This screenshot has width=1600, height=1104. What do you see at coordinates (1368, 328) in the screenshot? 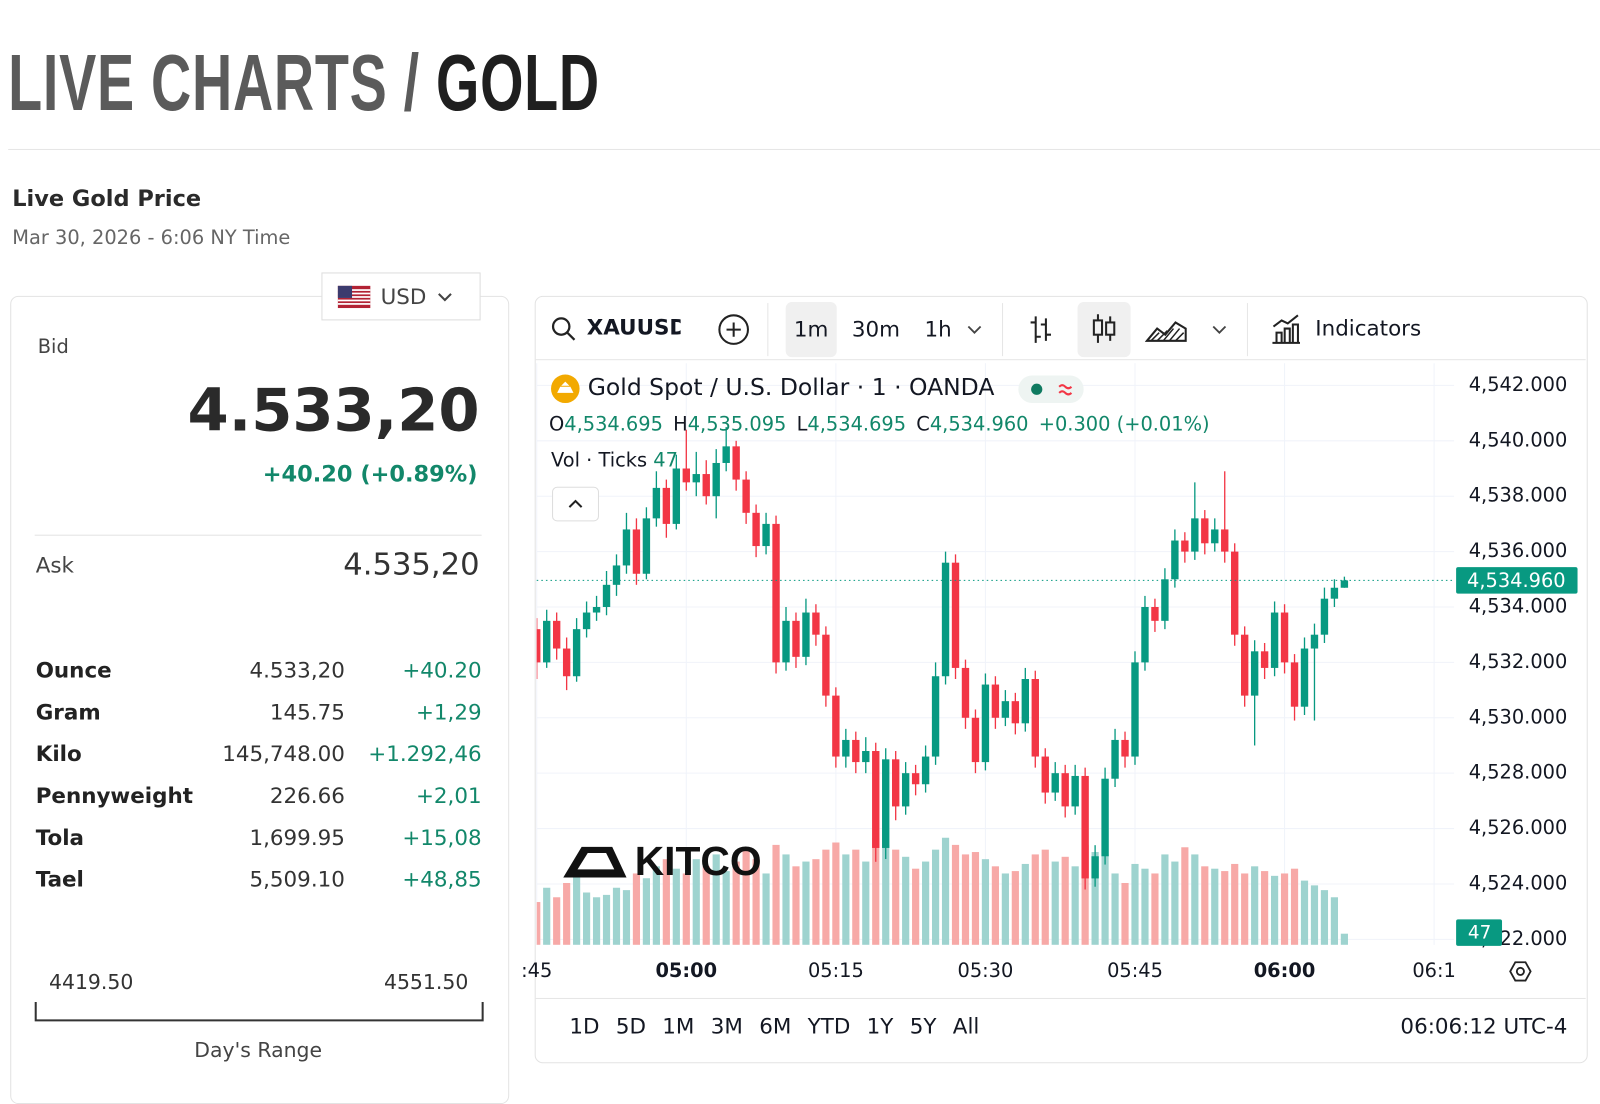
I see `indicators-button: Indicators` at bounding box center [1368, 328].